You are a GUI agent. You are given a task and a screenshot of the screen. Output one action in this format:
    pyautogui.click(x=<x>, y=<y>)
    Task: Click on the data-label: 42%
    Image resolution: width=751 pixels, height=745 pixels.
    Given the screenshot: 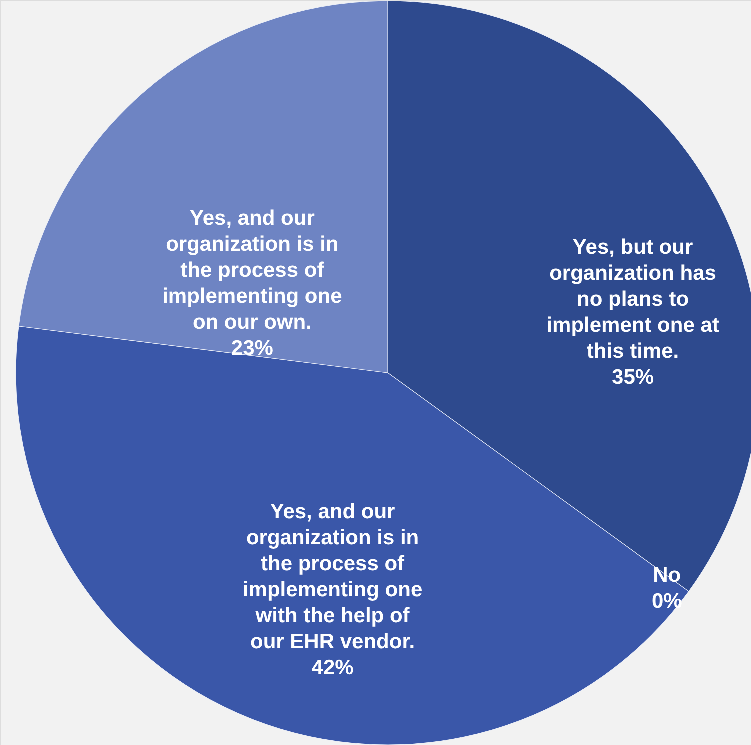 What is the action you would take?
    pyautogui.click(x=333, y=668)
    